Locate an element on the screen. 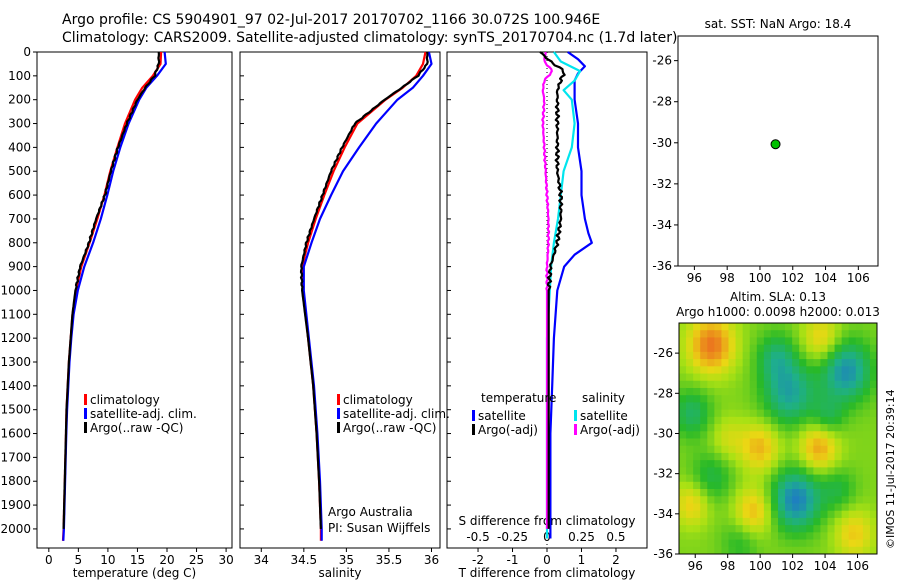 The height and width of the screenshot is (580, 900). temperature-argo-difference-line is located at coordinates (552, 290).